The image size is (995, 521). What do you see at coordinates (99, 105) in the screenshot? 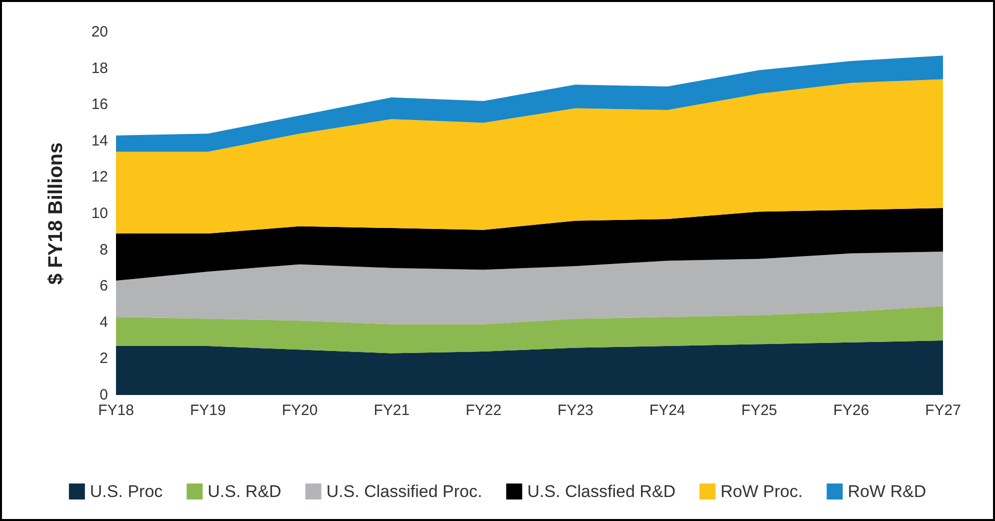
I see `y-tick-label: 16` at bounding box center [99, 105].